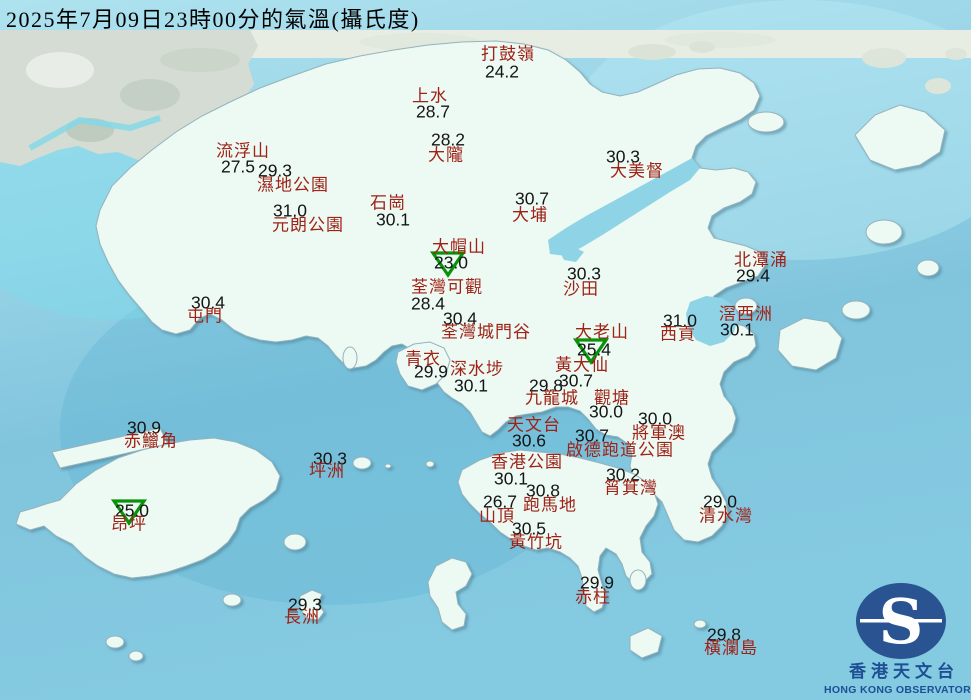 The image size is (971, 700). I want to click on station-value: 30.9, so click(144, 427).